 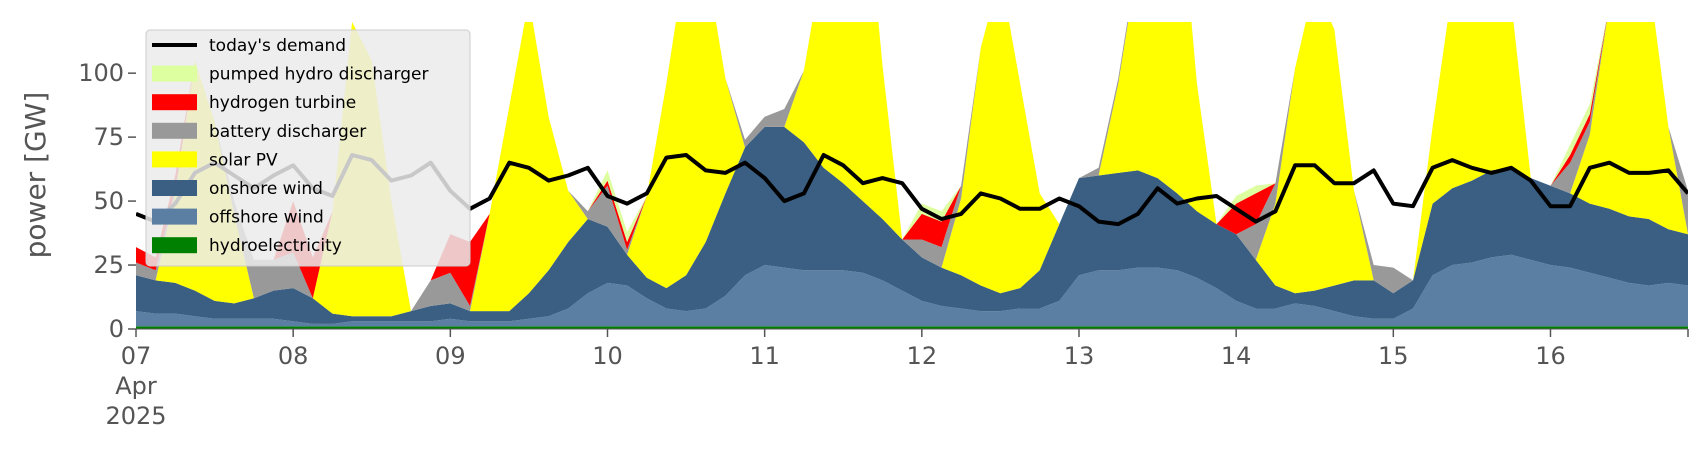 I want to click on area-offshore-wind, so click(x=912, y=290).